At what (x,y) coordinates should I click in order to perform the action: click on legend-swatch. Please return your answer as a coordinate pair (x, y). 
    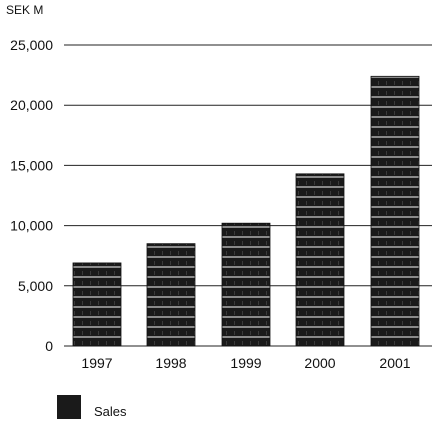
    Looking at the image, I should click on (69, 407).